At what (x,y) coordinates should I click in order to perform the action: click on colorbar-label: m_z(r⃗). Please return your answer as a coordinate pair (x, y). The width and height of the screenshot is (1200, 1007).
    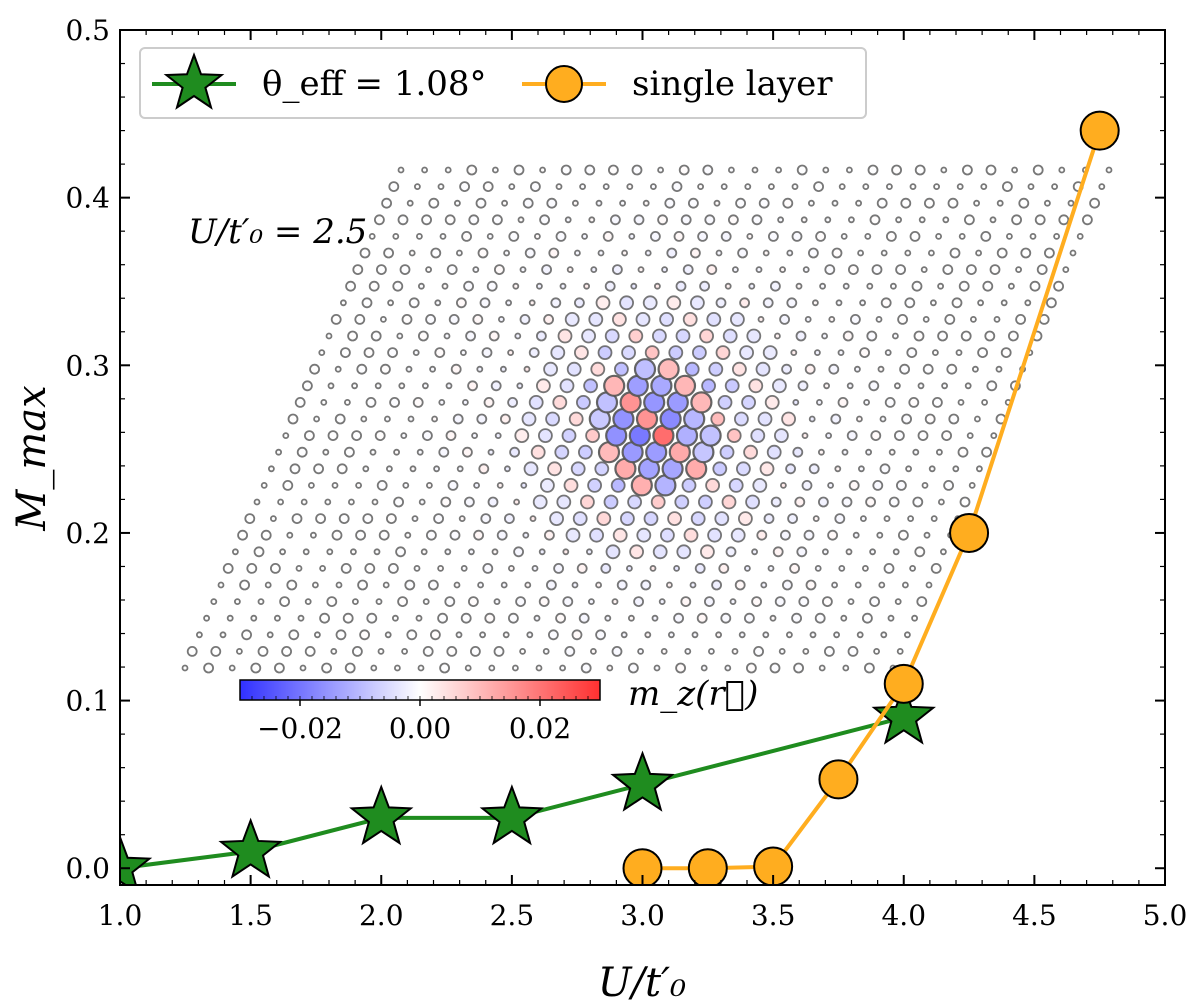
    Looking at the image, I should click on (693, 694).